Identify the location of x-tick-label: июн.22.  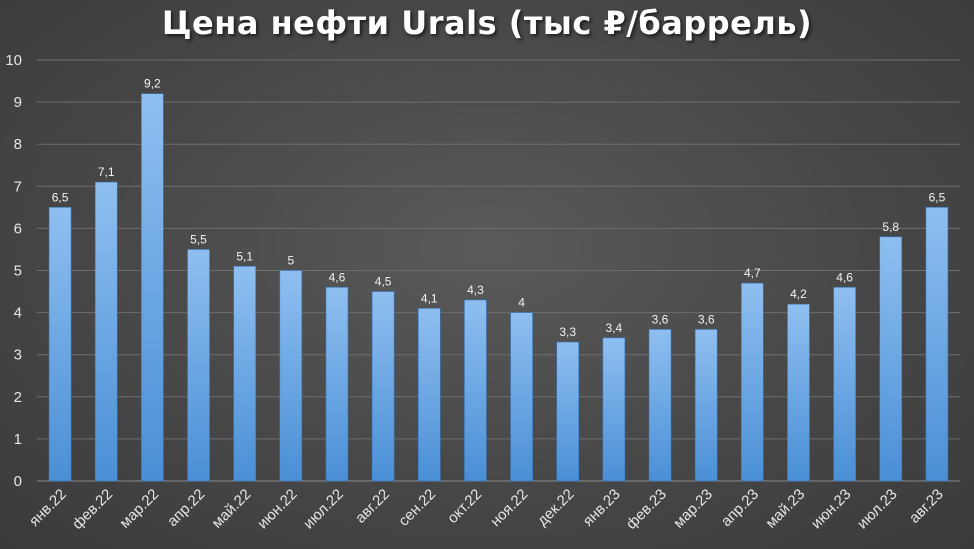
(277, 509).